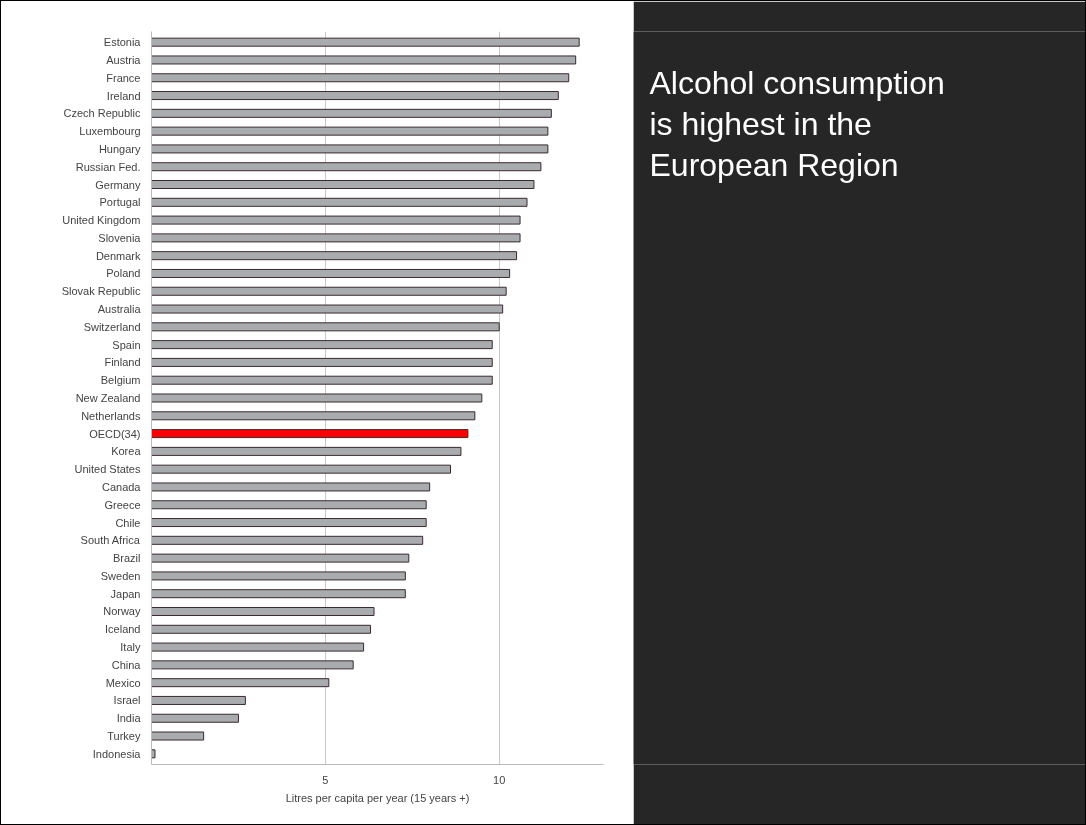 This screenshot has height=825, width=1086. I want to click on y-tick-label: Brazil, so click(126, 558).